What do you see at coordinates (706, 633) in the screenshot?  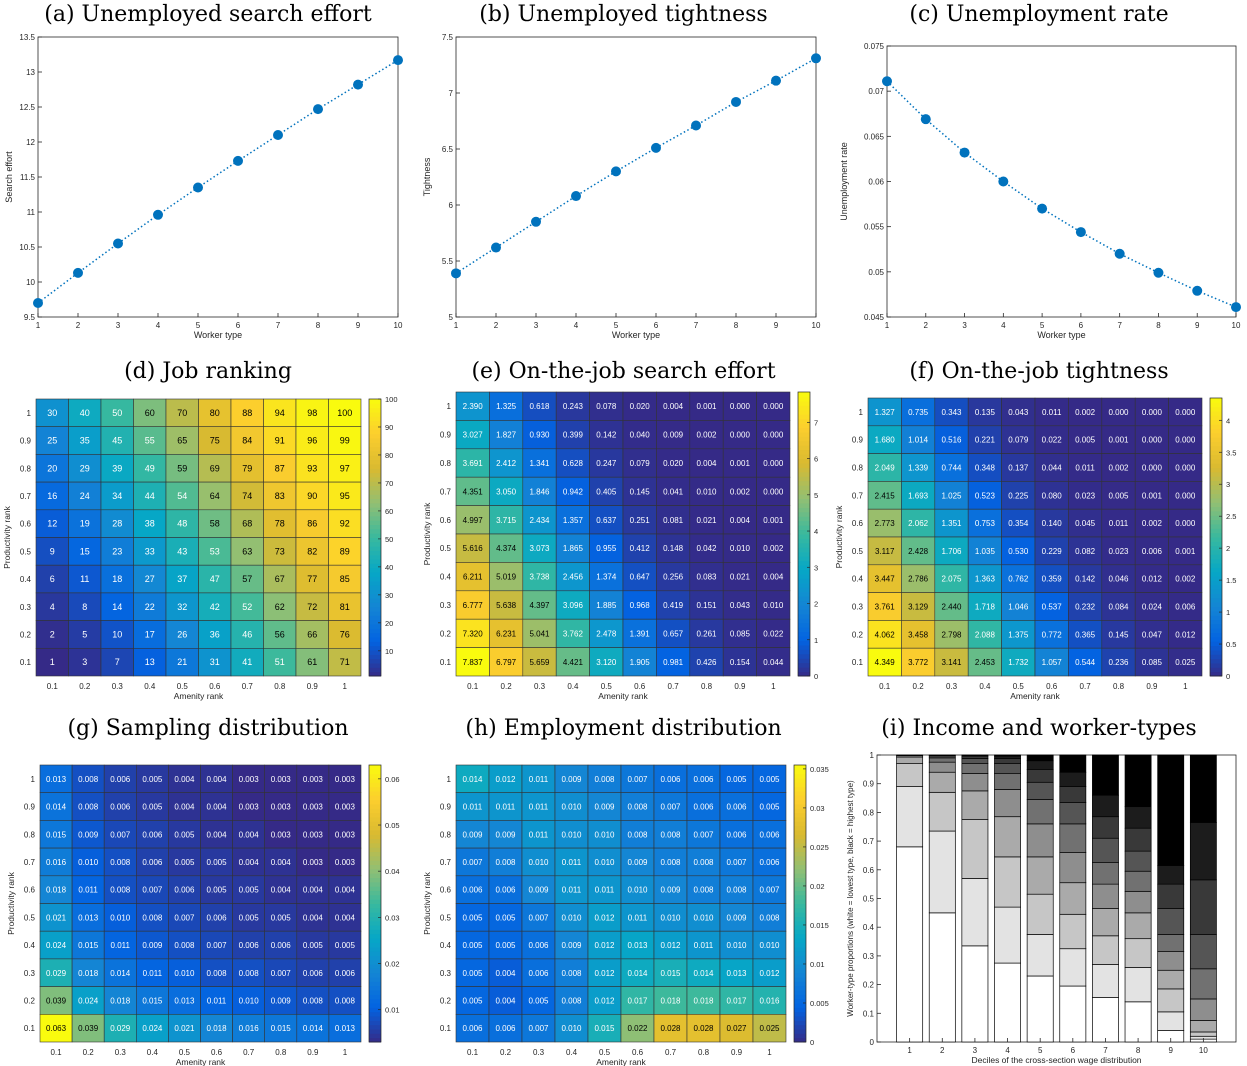 I see `cell-value-label: 0.261` at bounding box center [706, 633].